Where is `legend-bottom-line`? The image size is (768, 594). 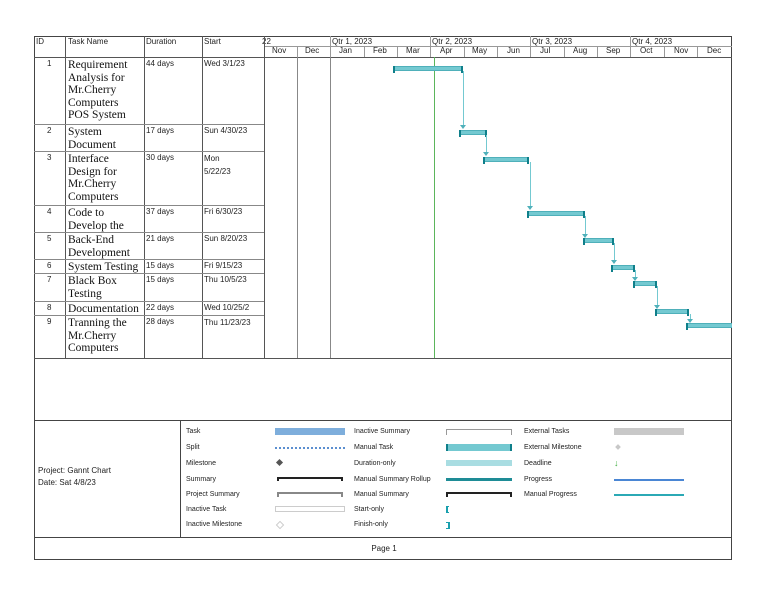 legend-bottom-line is located at coordinates (383, 537).